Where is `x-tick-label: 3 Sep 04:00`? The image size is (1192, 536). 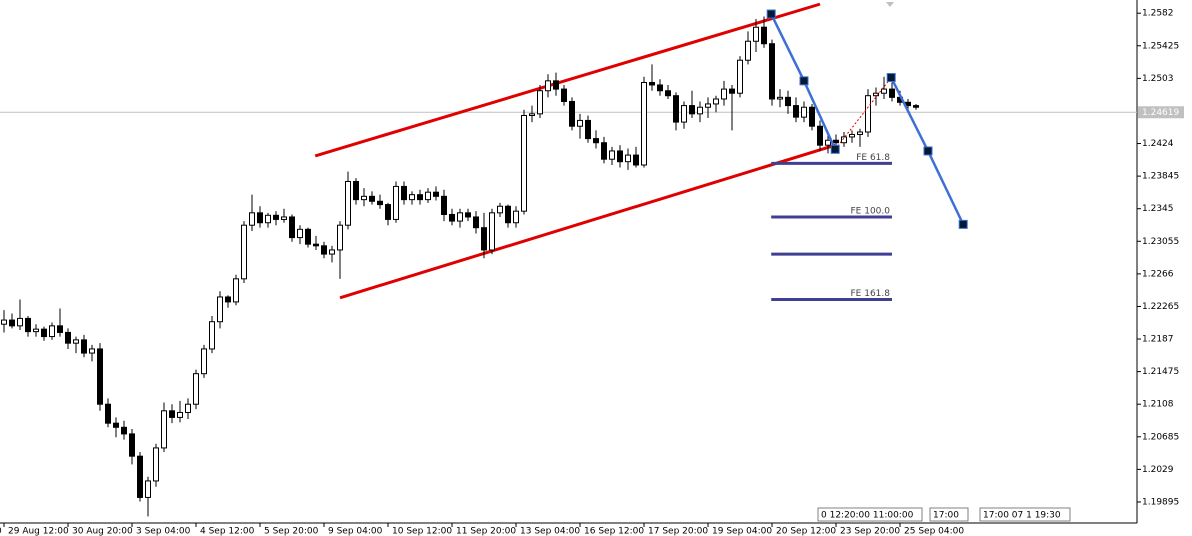 x-tick-label: 3 Sep 04:00 is located at coordinates (163, 531).